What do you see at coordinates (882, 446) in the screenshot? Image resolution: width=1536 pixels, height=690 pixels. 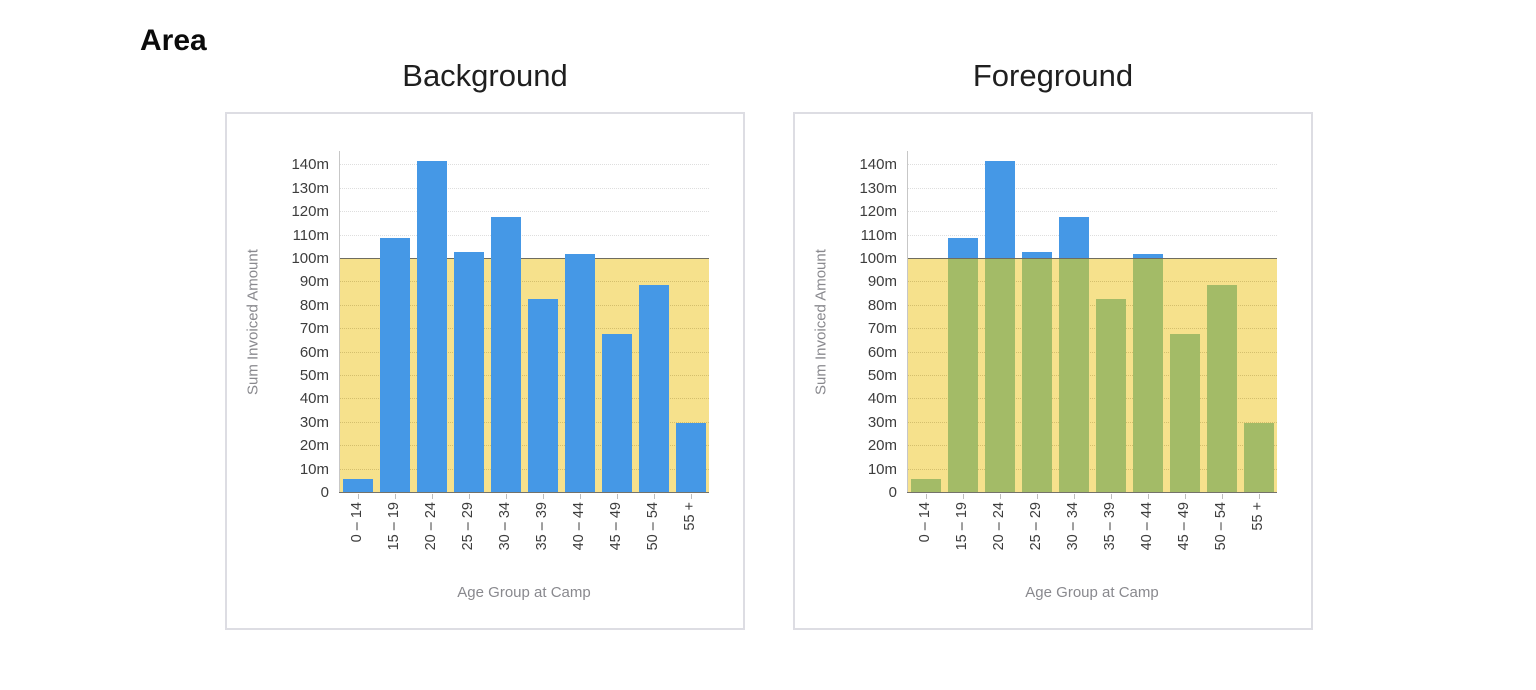 I see `y-tick-label: 20m` at bounding box center [882, 446].